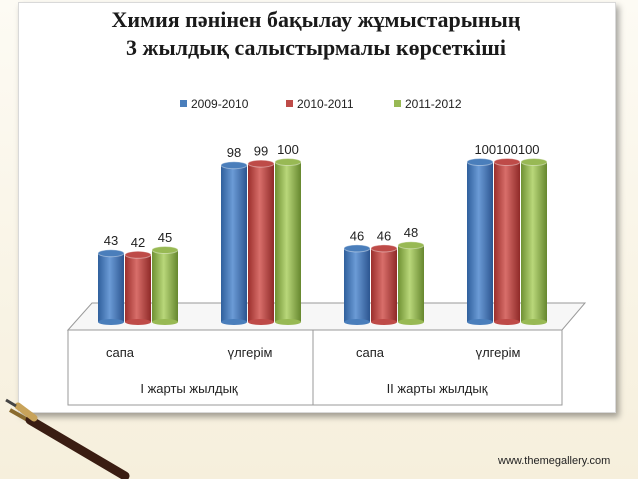  Describe the element at coordinates (433, 104) in the screenshot. I see `legend-label: 2011-2012` at that location.